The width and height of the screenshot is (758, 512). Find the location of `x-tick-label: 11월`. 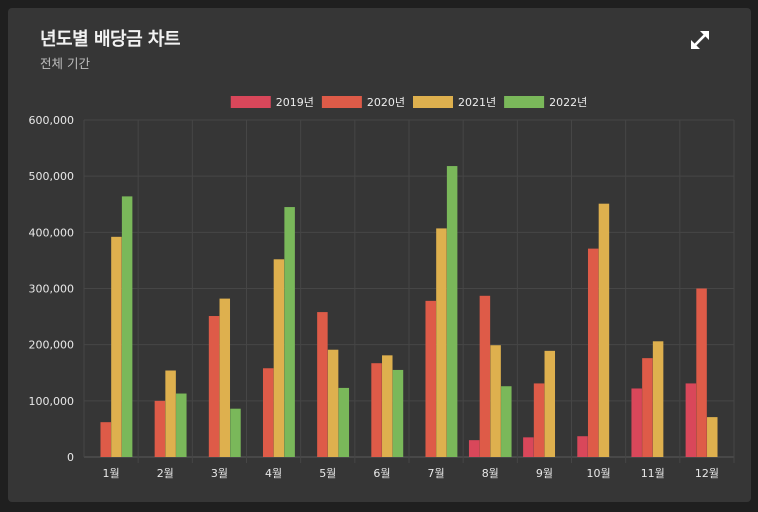

x-tick-label: 11월 is located at coordinates (653, 473).